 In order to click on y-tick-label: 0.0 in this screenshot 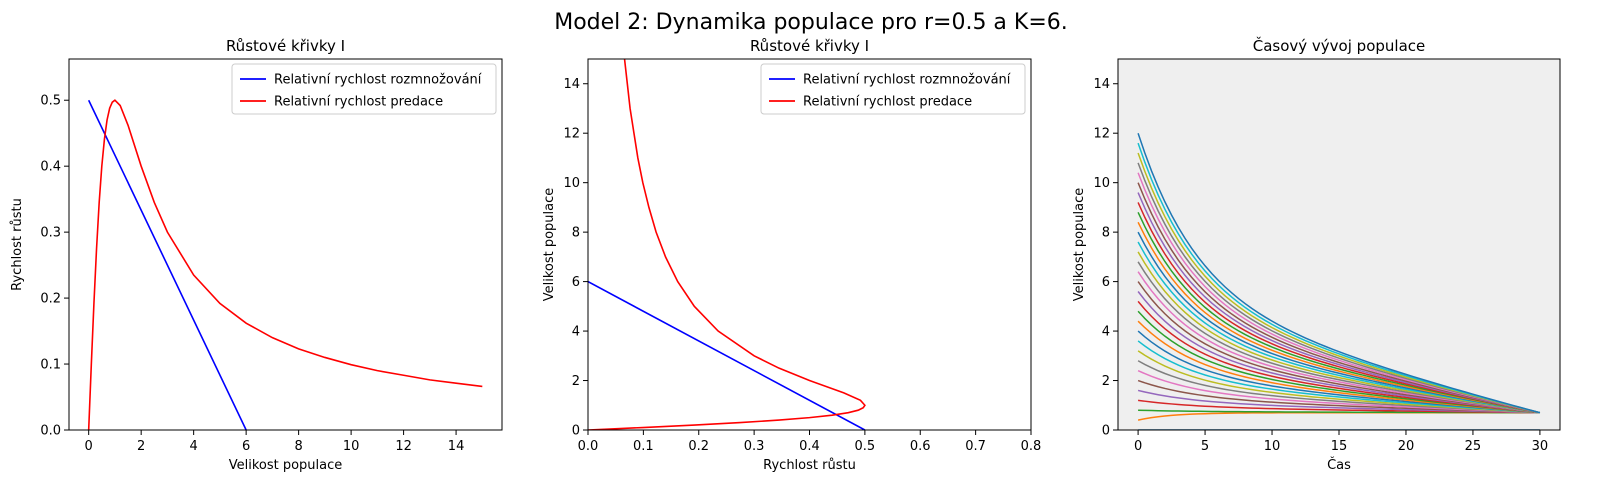, I will do `click(50, 431)`.